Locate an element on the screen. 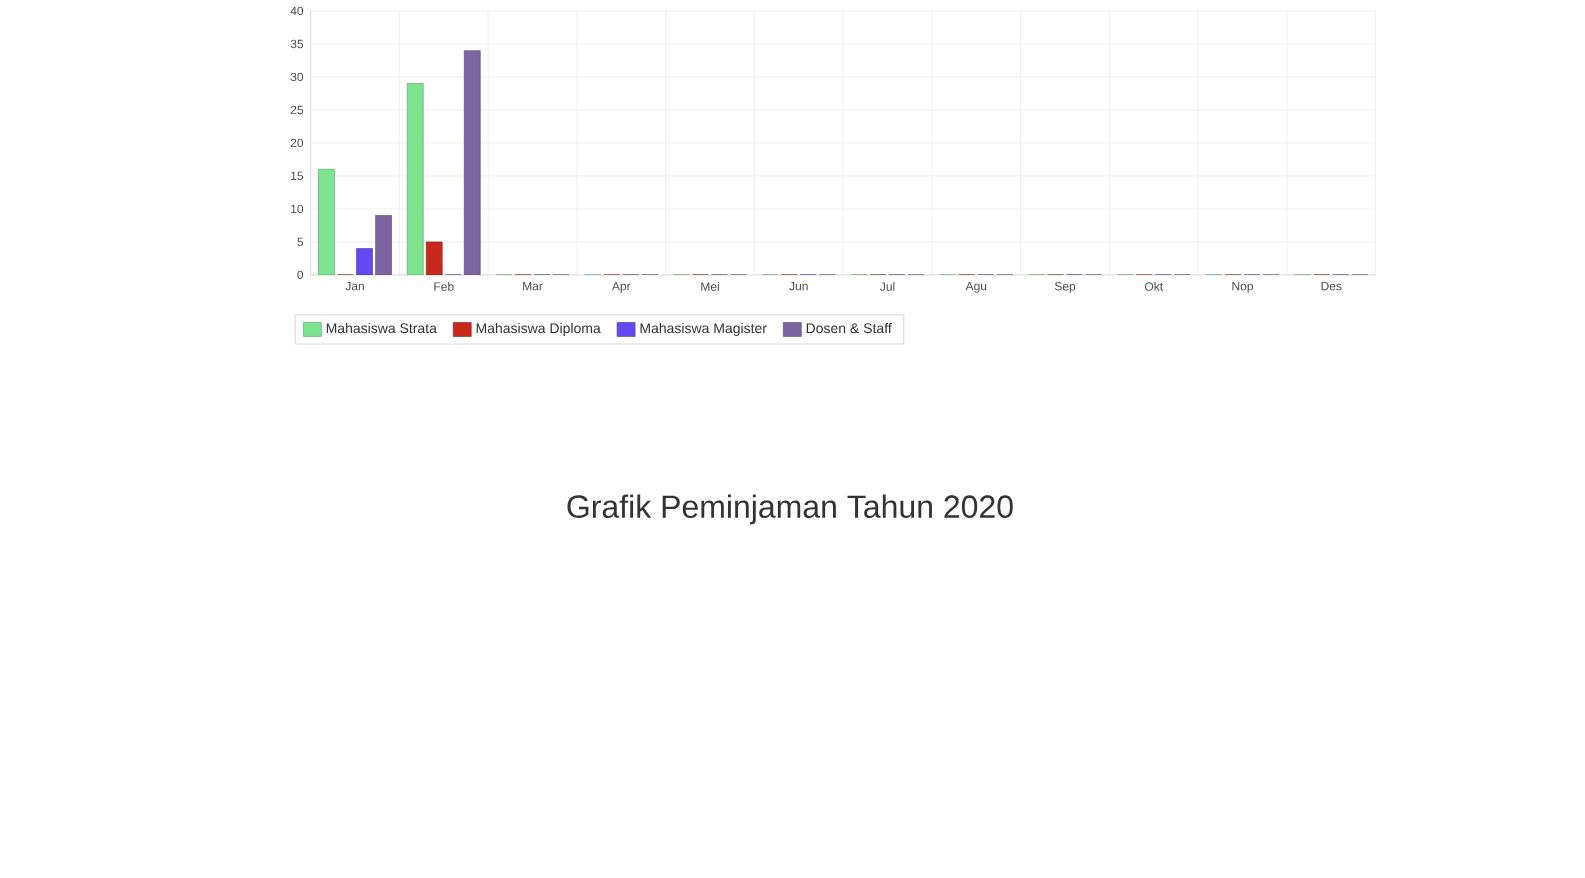 This screenshot has height=878, width=1585. y-tick-label: 5 is located at coordinates (300, 241).